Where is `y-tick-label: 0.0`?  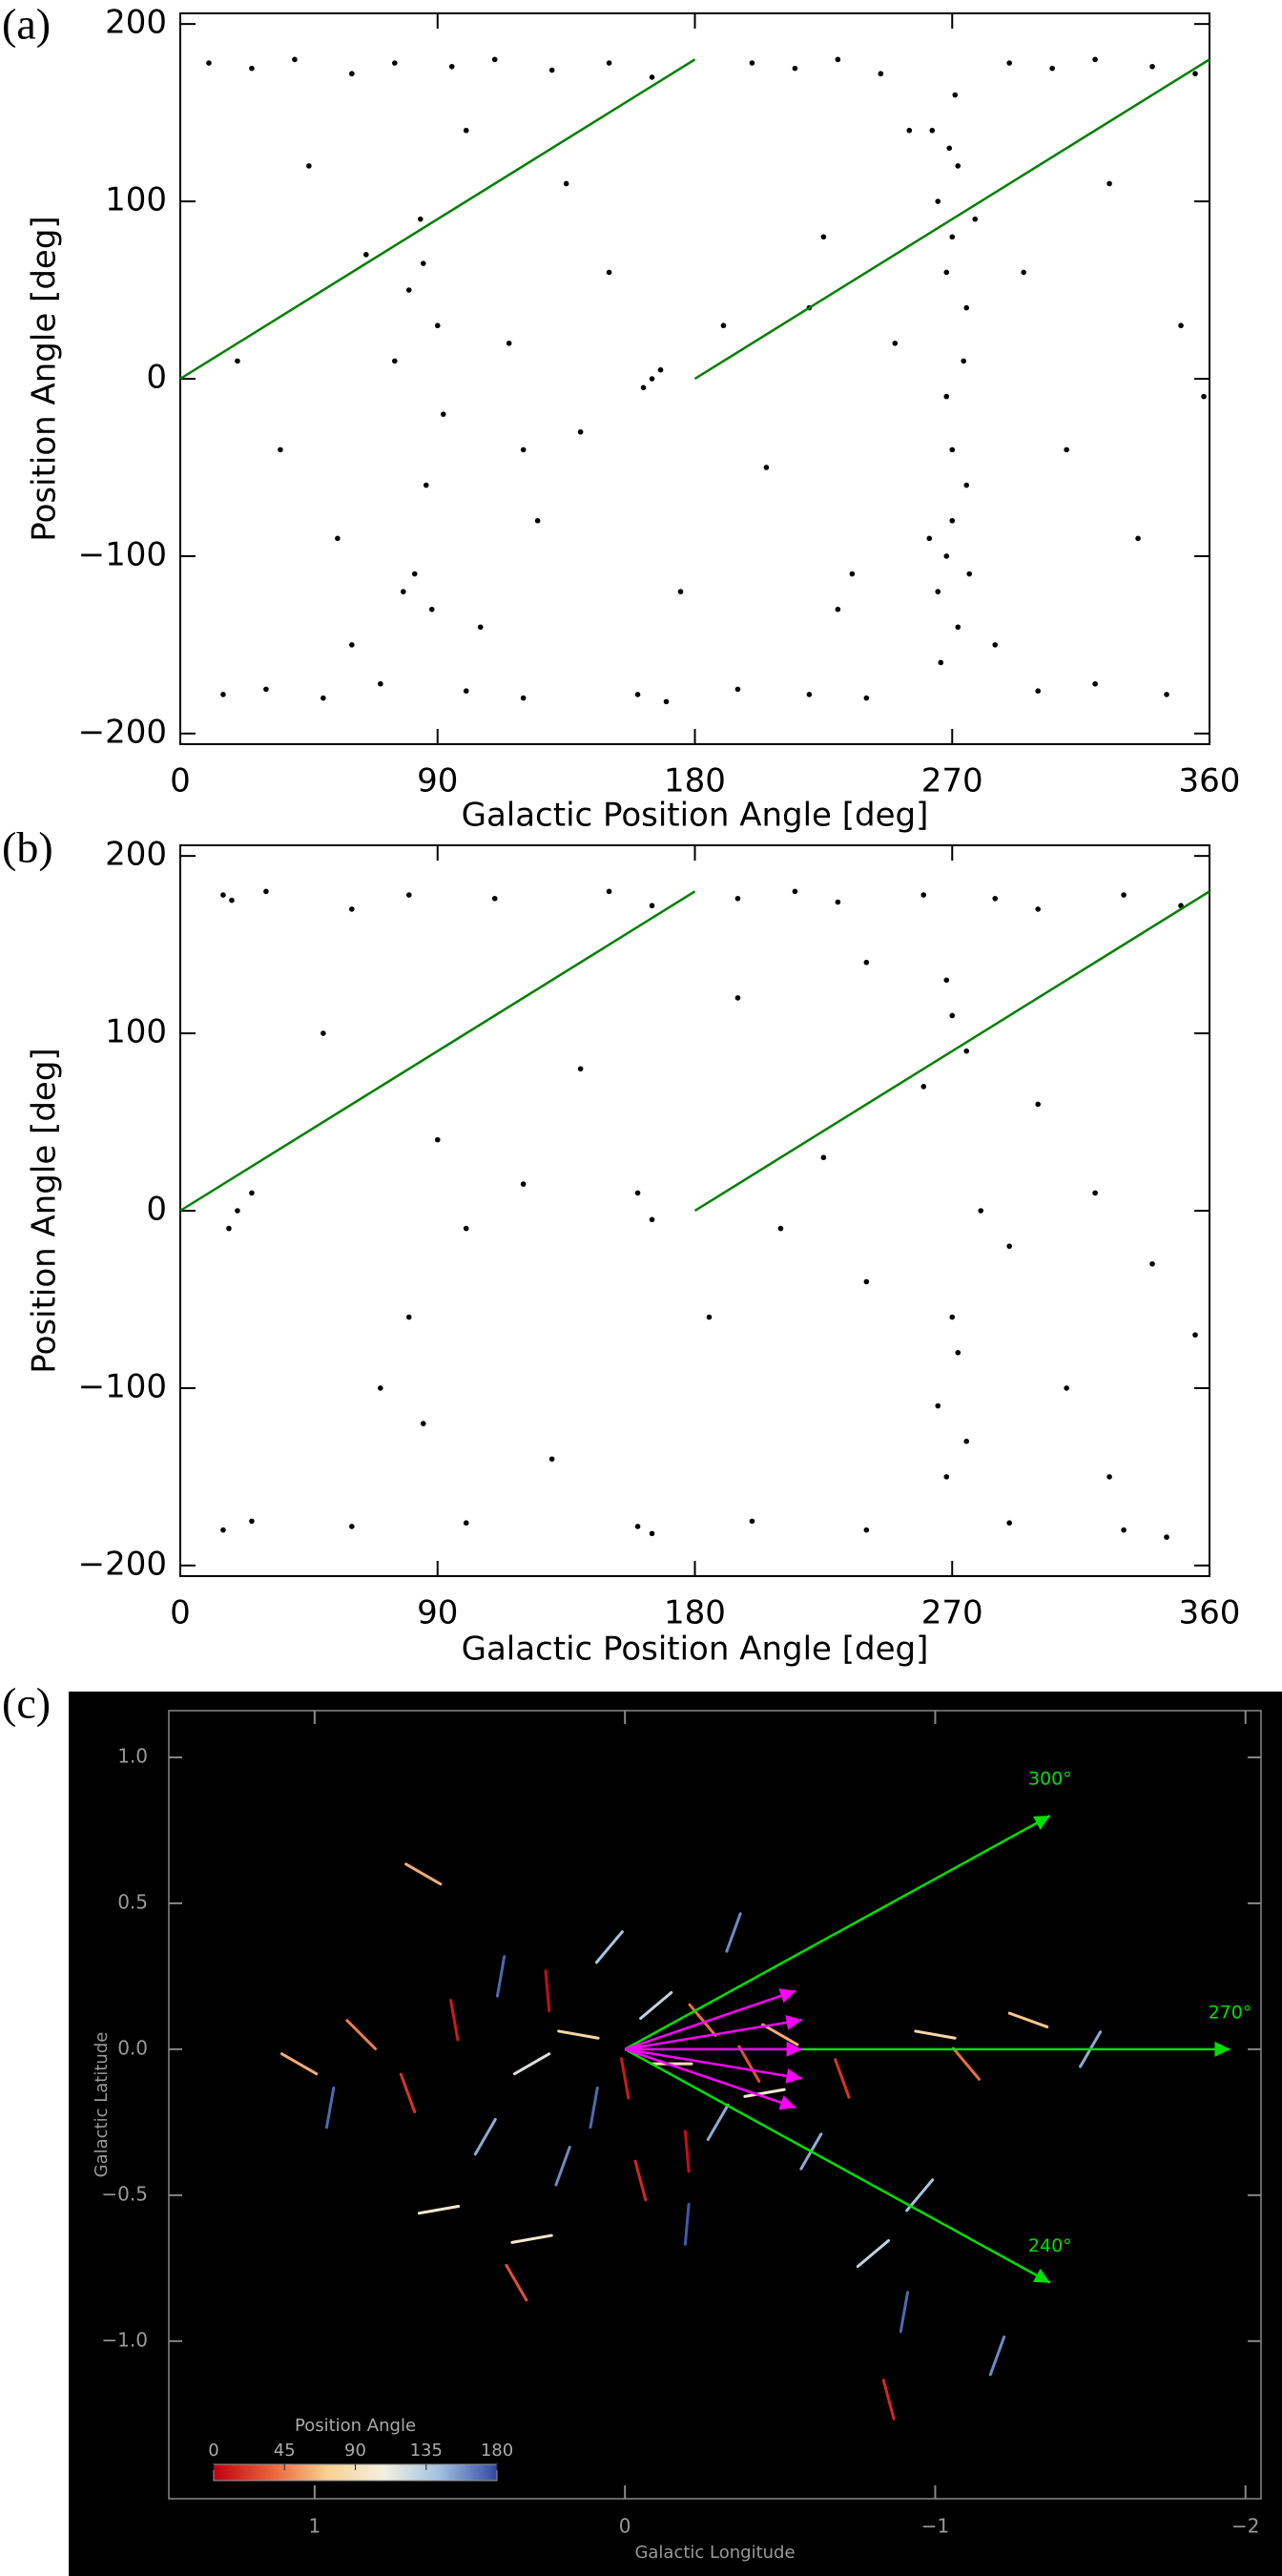
y-tick-label: 0.0 is located at coordinates (132, 2047).